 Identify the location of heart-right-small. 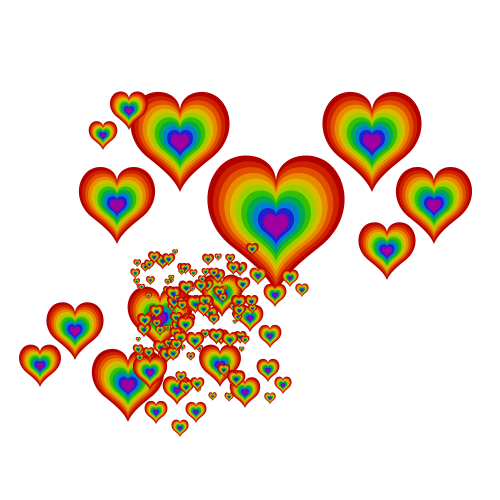
(387, 251).